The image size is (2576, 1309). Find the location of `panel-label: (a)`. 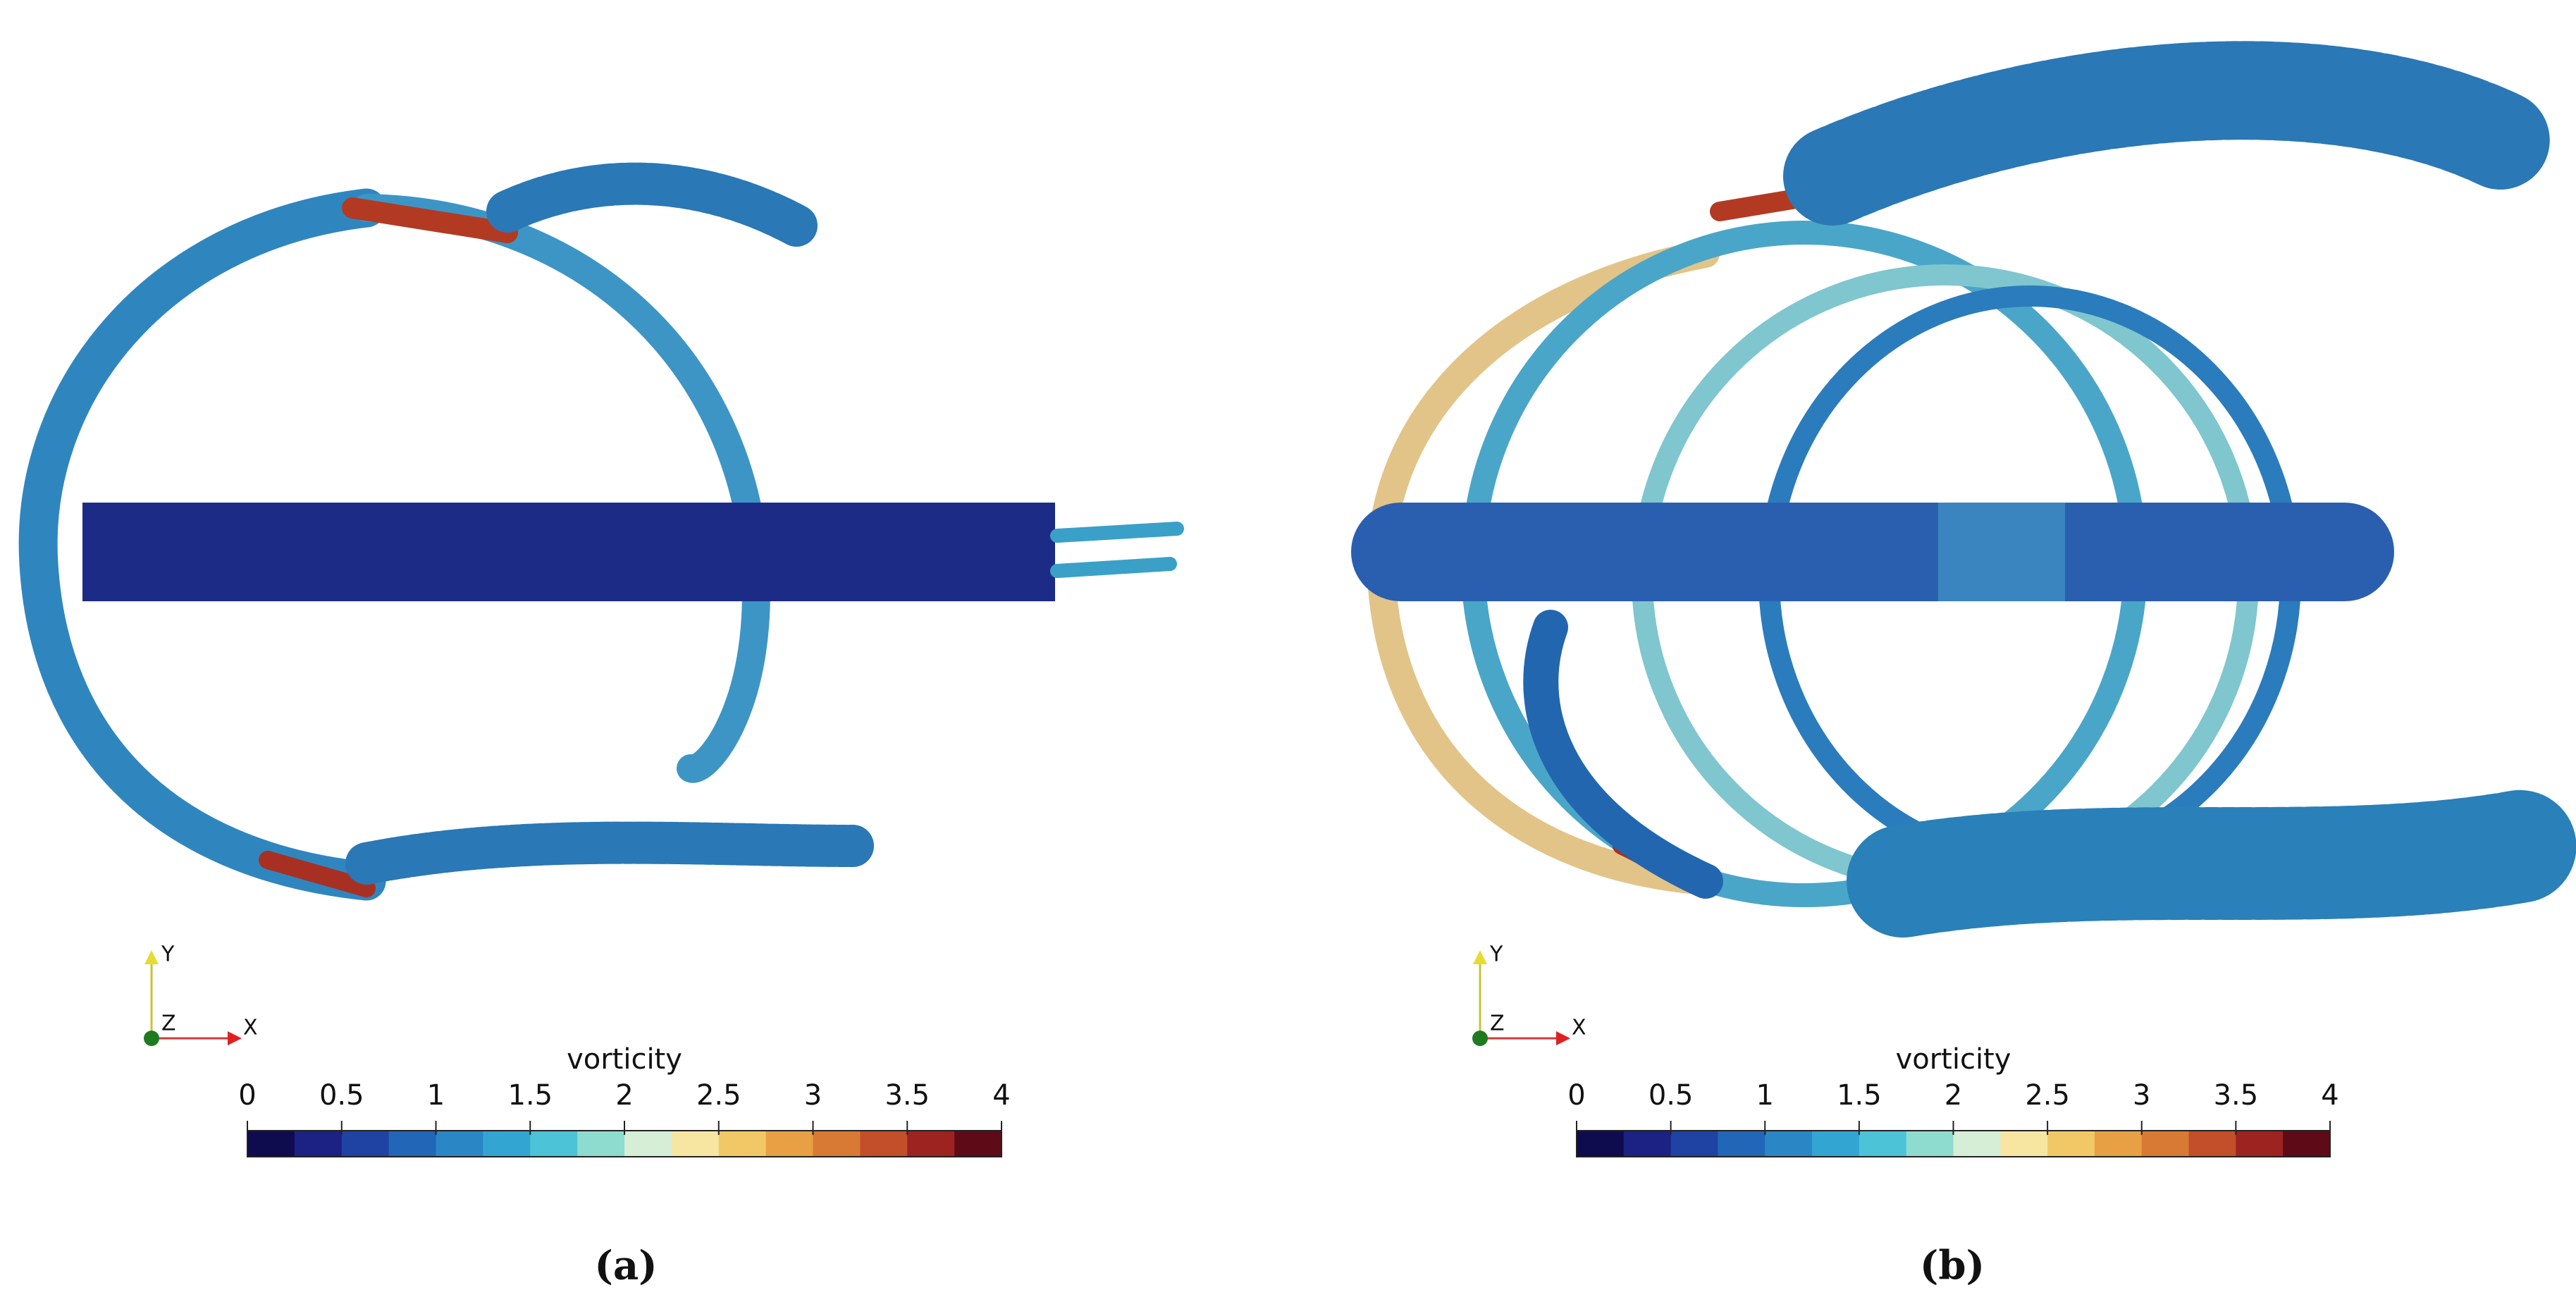

panel-label: (a) is located at coordinates (625, 1266).